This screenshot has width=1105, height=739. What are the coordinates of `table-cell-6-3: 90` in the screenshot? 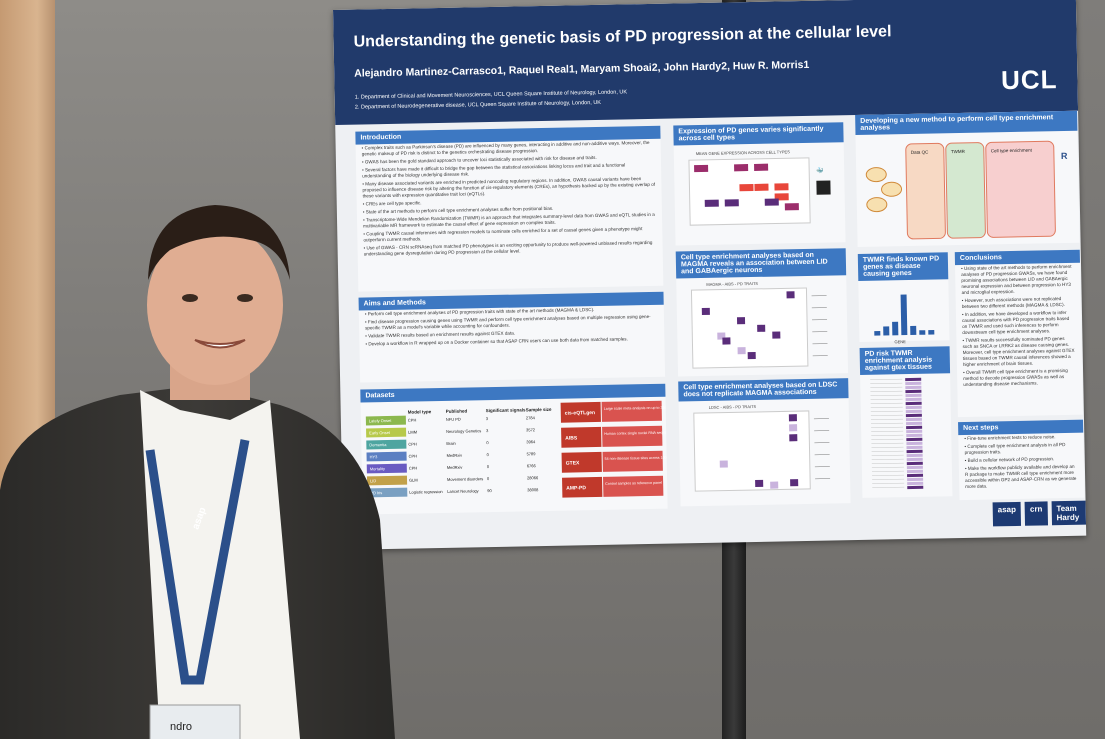 It's located at (489, 490).